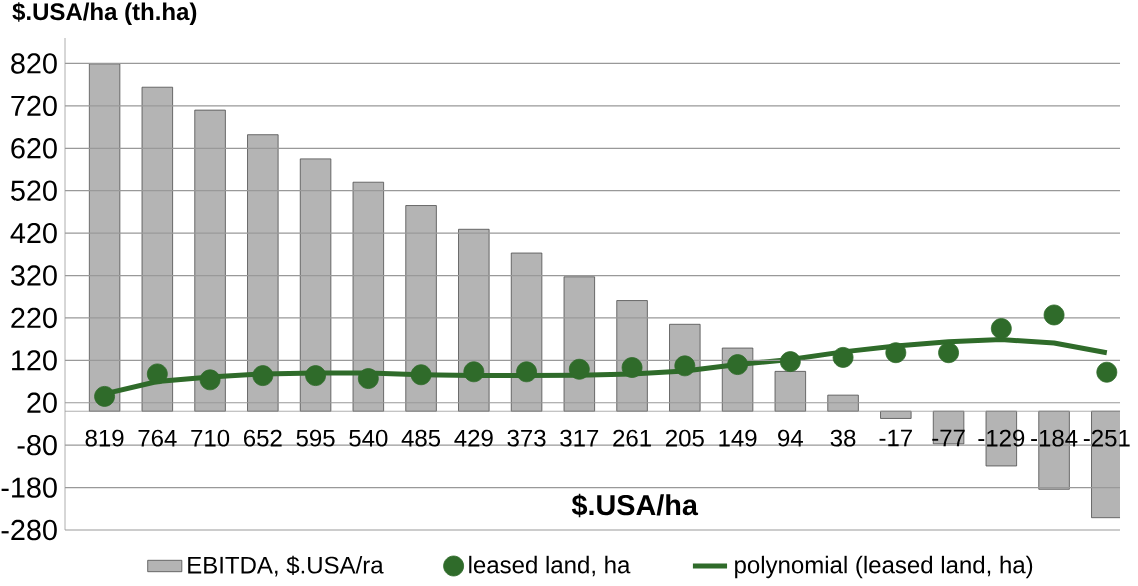 The width and height of the screenshot is (1138, 586). What do you see at coordinates (635, 505) in the screenshot?
I see `x-axis-title: $.USA/ha` at bounding box center [635, 505].